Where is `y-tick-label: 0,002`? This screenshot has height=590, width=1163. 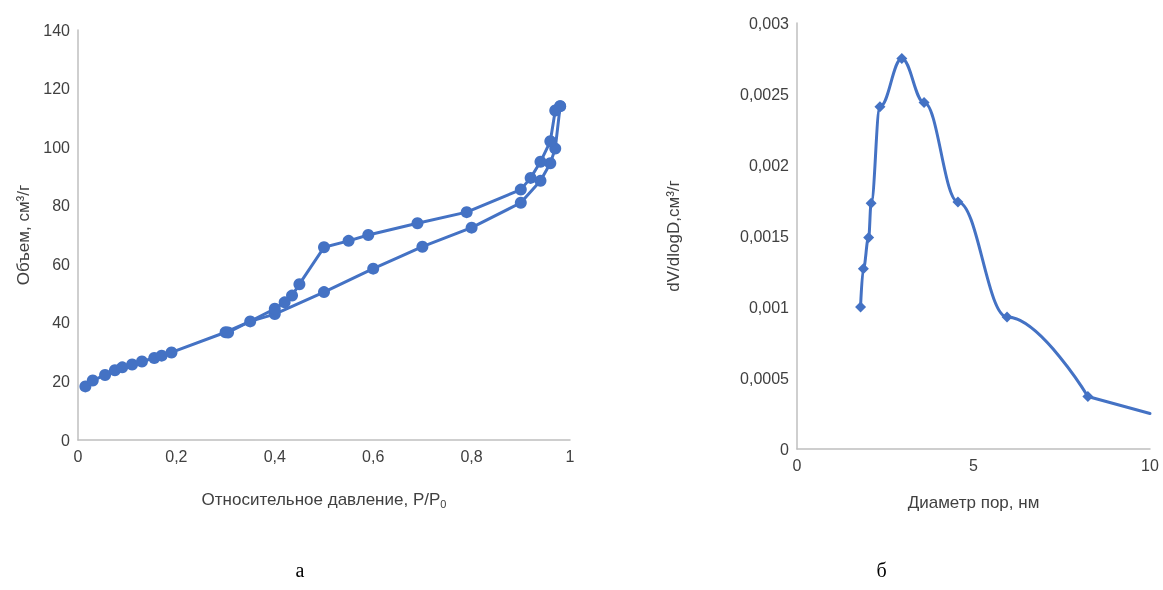
y-tick-label: 0,002 is located at coordinates (769, 165).